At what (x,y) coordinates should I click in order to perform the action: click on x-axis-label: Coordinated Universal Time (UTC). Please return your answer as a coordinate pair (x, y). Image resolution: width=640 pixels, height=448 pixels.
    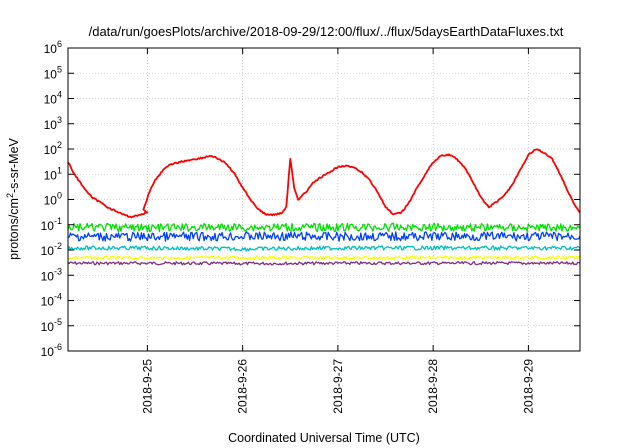
    Looking at the image, I should click on (324, 438).